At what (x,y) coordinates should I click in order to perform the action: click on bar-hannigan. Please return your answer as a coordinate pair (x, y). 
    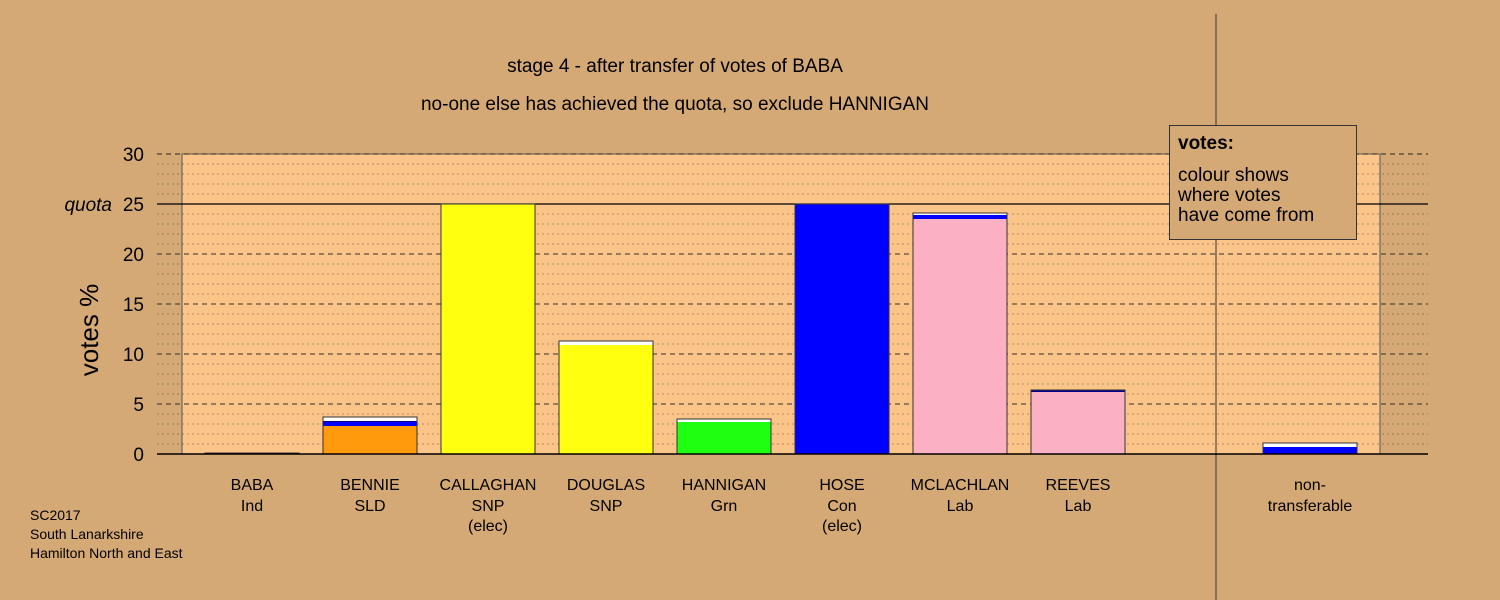
    Looking at the image, I should click on (724, 436).